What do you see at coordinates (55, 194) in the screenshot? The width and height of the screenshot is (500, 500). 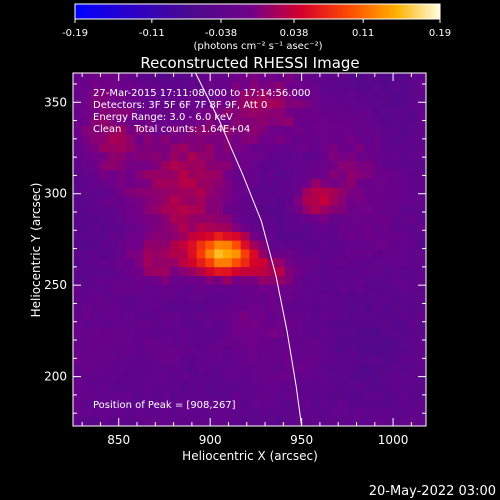 I see `y-tick-label: 300` at bounding box center [55, 194].